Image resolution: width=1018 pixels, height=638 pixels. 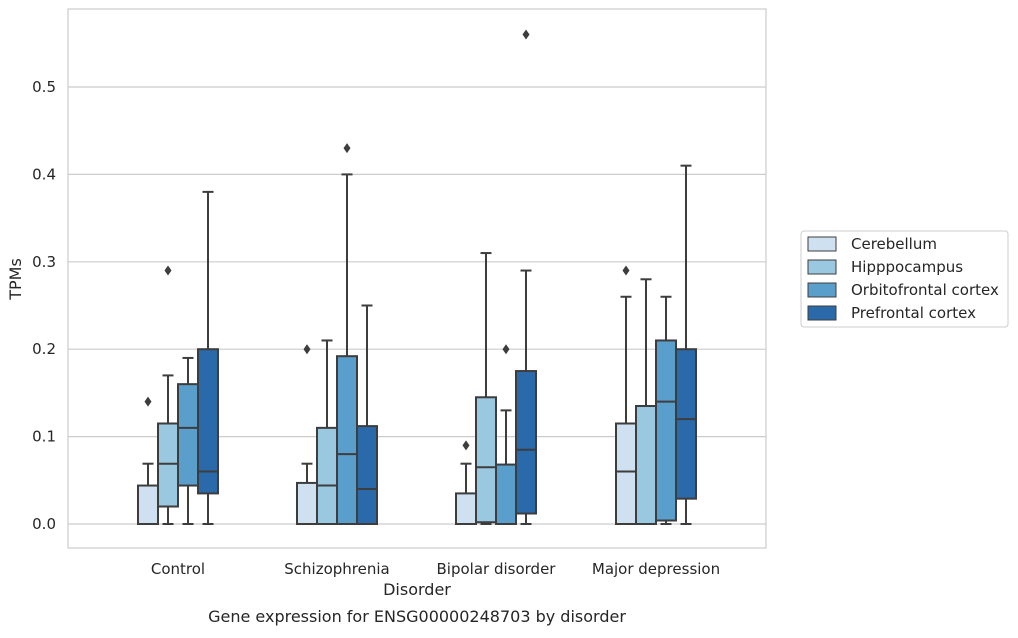 I want to click on legend-frame, so click(x=904, y=279).